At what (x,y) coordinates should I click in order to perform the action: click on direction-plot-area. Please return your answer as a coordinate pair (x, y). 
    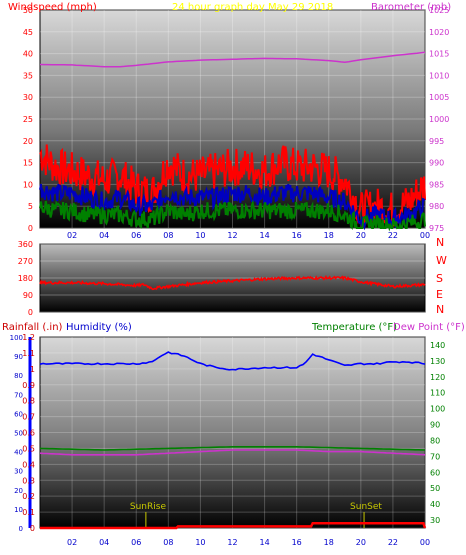
    Looking at the image, I should click on (232, 278).